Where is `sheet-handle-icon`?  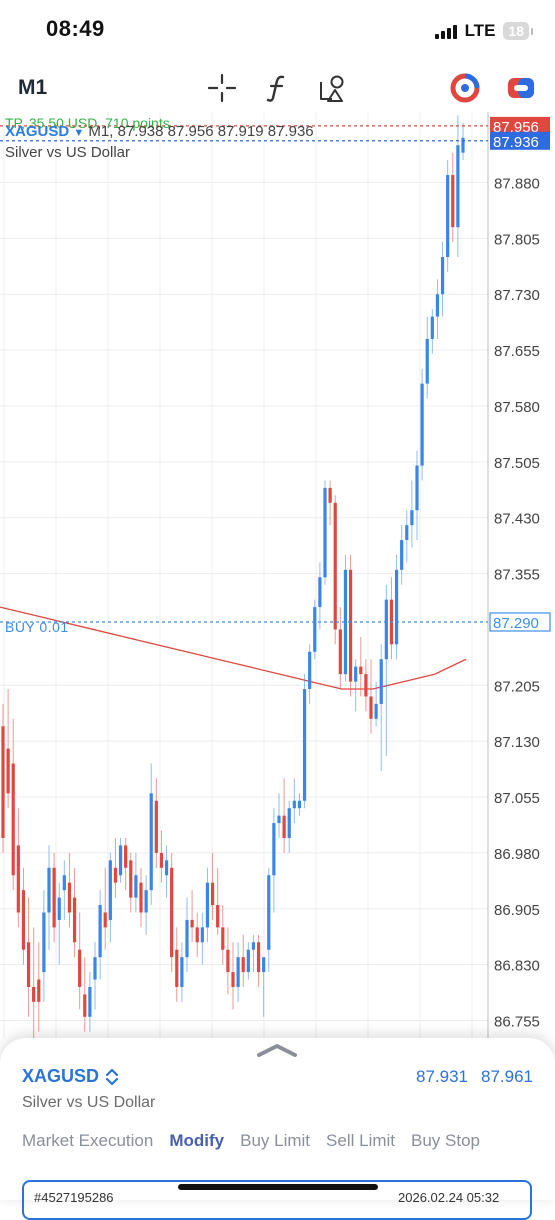 sheet-handle-icon is located at coordinates (277, 1050).